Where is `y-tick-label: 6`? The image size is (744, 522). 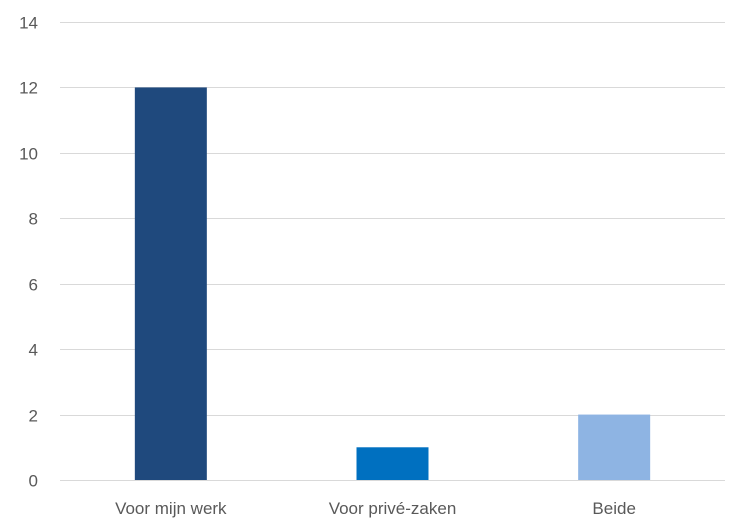
y-tick-label: 6 is located at coordinates (33, 285).